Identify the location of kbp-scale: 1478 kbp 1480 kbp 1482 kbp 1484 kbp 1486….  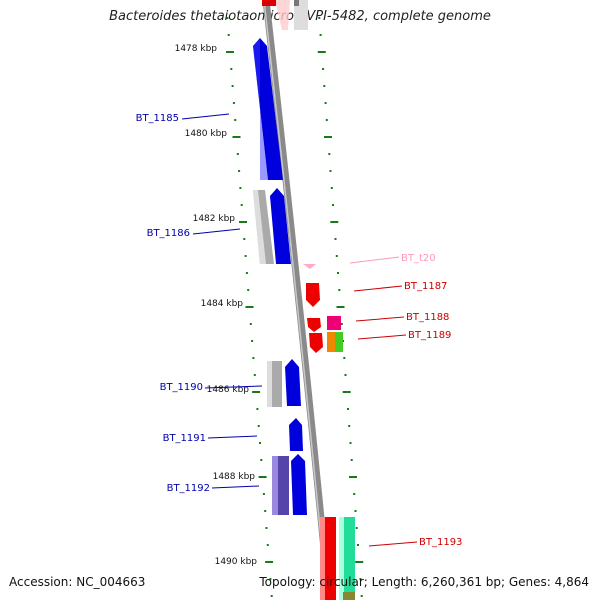
(216, 305).